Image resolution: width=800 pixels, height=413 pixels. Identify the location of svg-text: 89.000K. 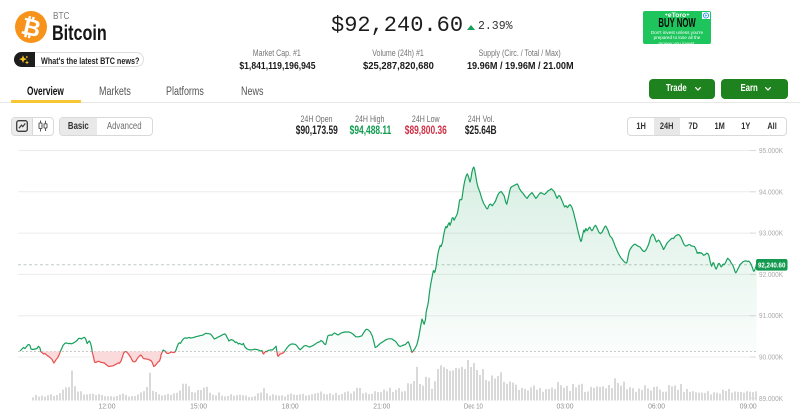
(771, 398).